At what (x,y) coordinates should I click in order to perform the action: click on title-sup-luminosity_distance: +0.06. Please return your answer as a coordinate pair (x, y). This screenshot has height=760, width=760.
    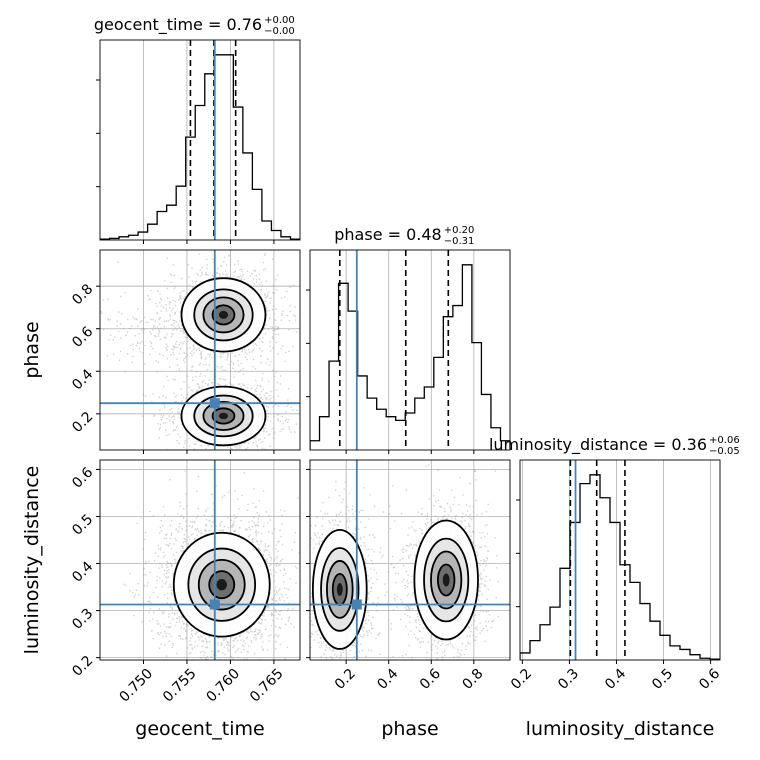
    Looking at the image, I should click on (724, 440).